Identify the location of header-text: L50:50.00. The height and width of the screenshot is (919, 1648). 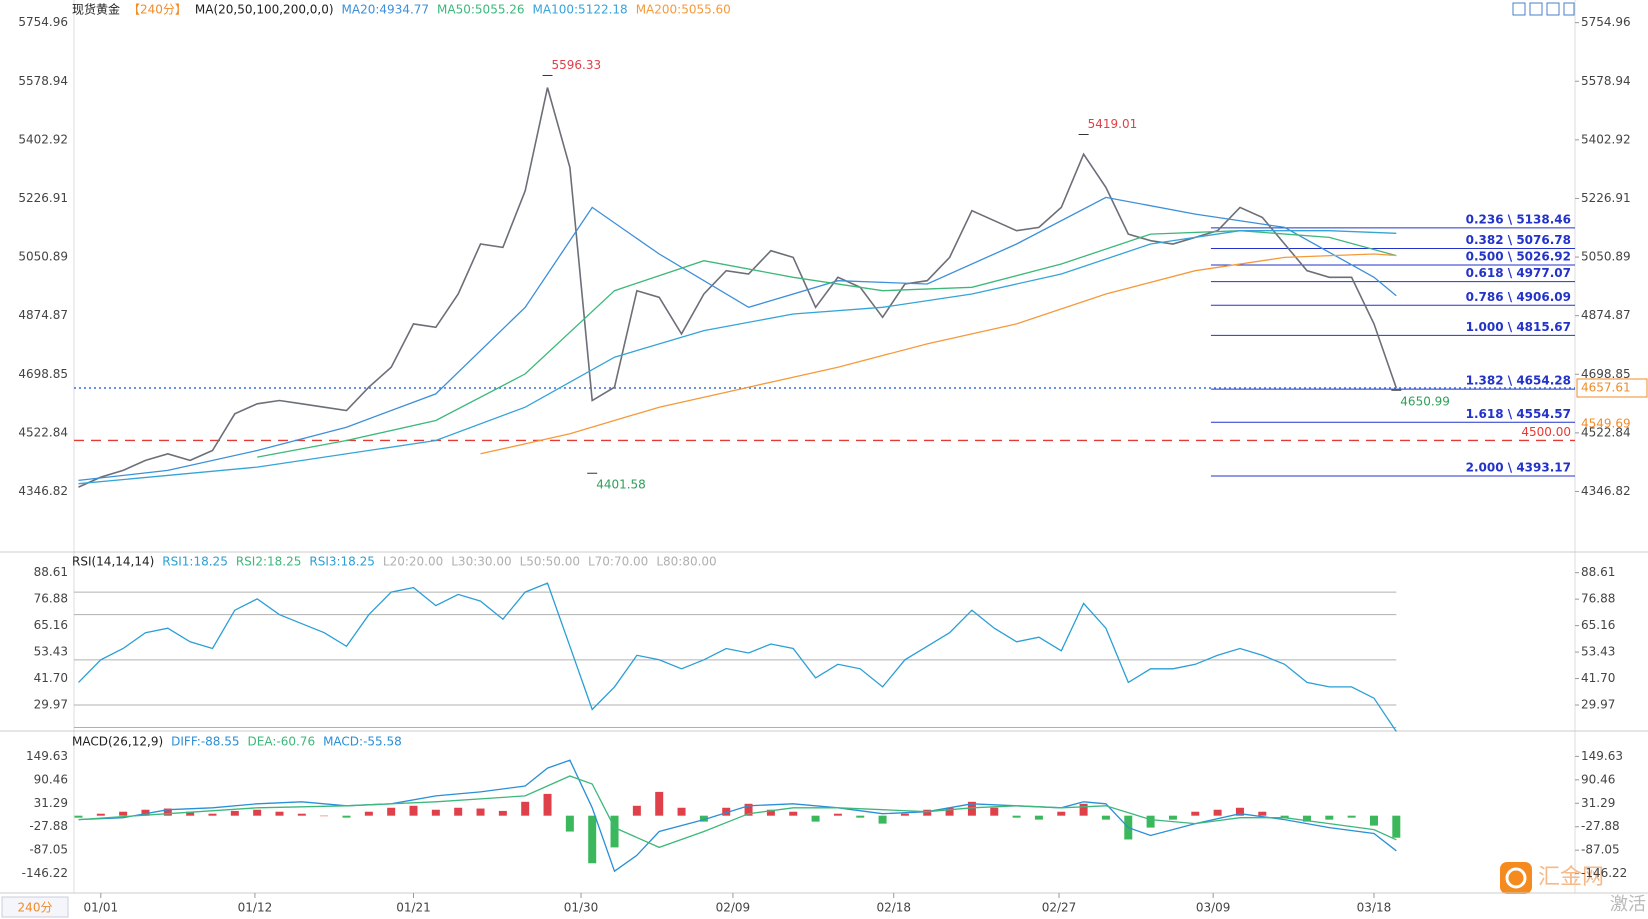
(550, 562).